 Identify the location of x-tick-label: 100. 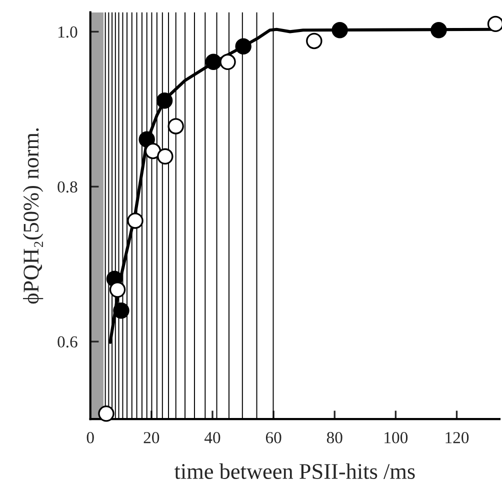
(396, 438).